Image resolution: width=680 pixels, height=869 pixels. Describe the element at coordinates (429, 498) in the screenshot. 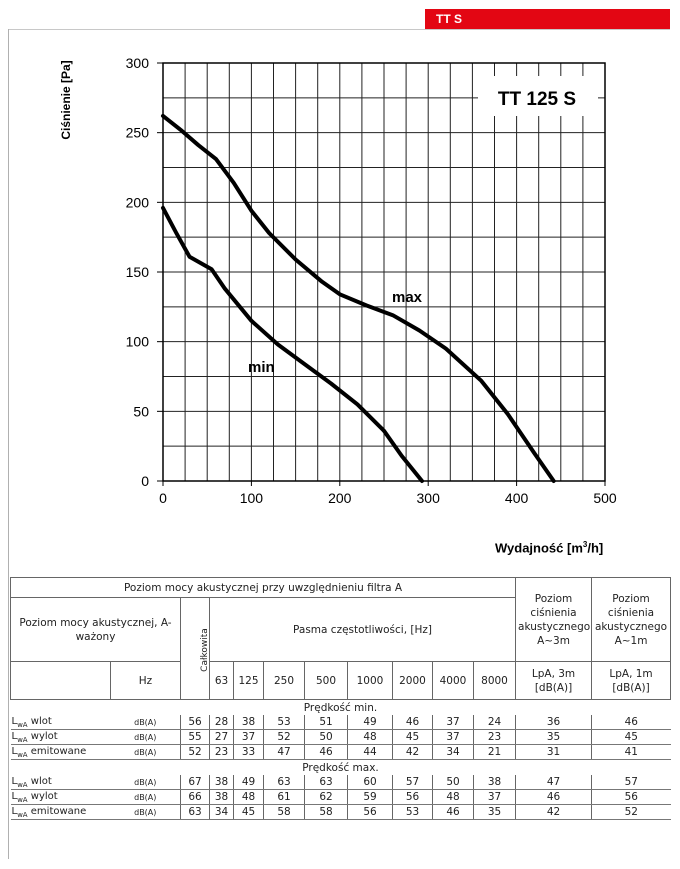

I see `x-tick-label: 300` at that location.